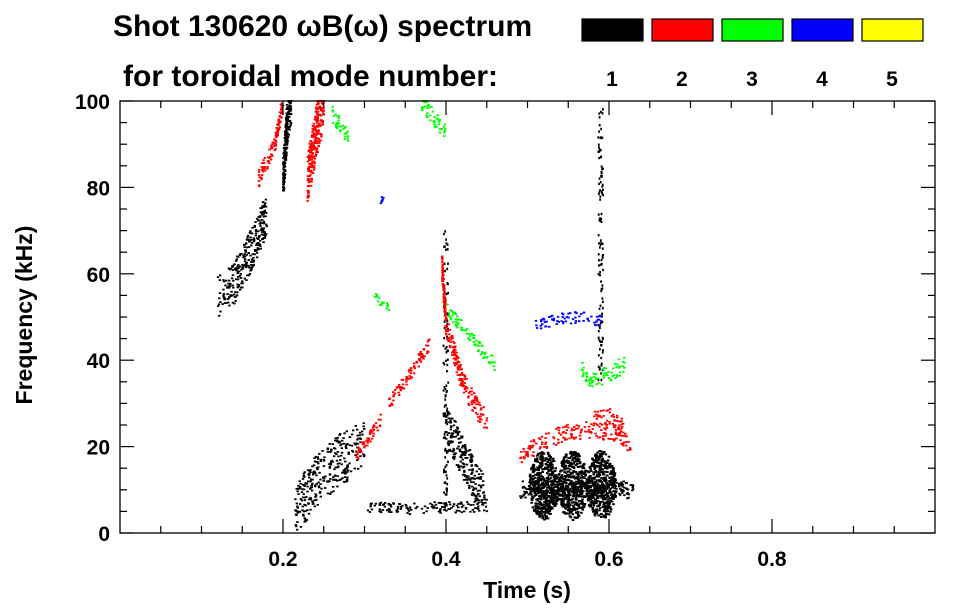  Describe the element at coordinates (98, 275) in the screenshot. I see `y-tick-label-60: 60` at that location.